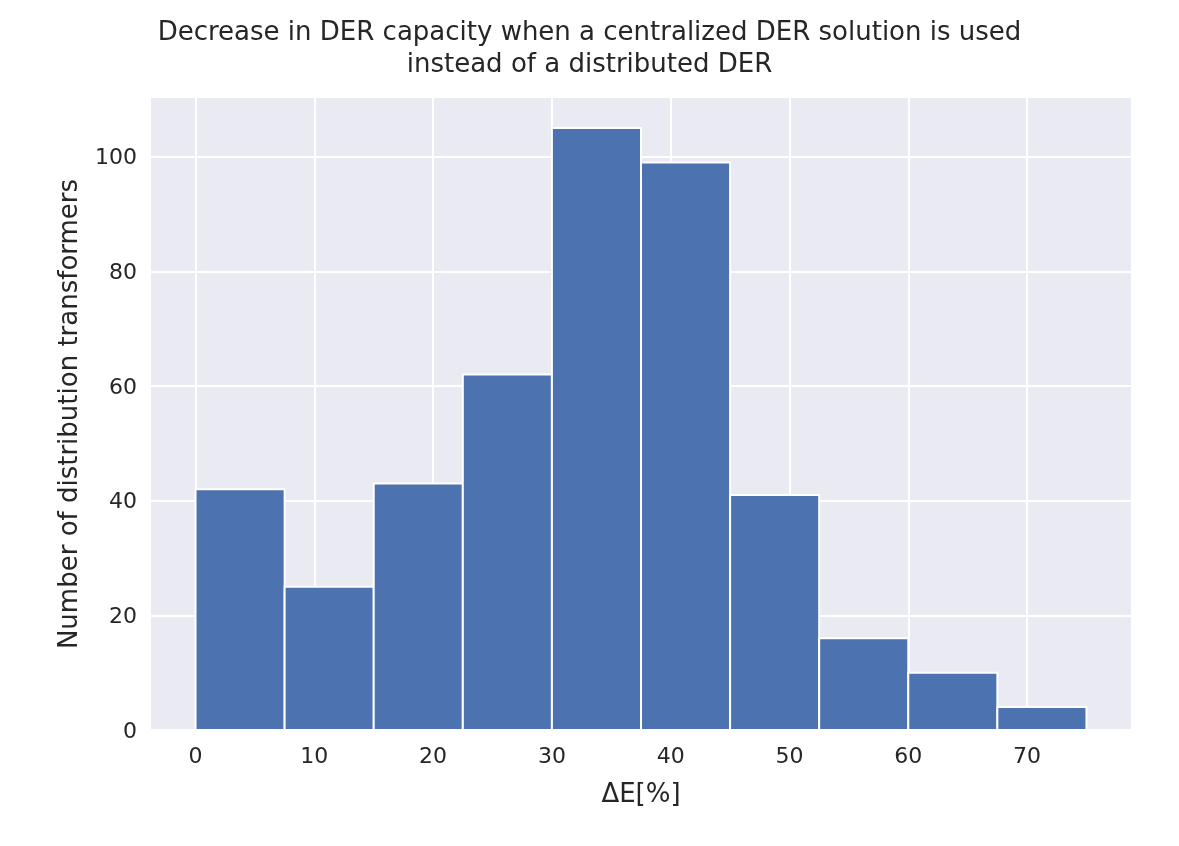 The image size is (1179, 846). I want to click on y-axis-title: Number of distribution transformers, so click(68, 414).